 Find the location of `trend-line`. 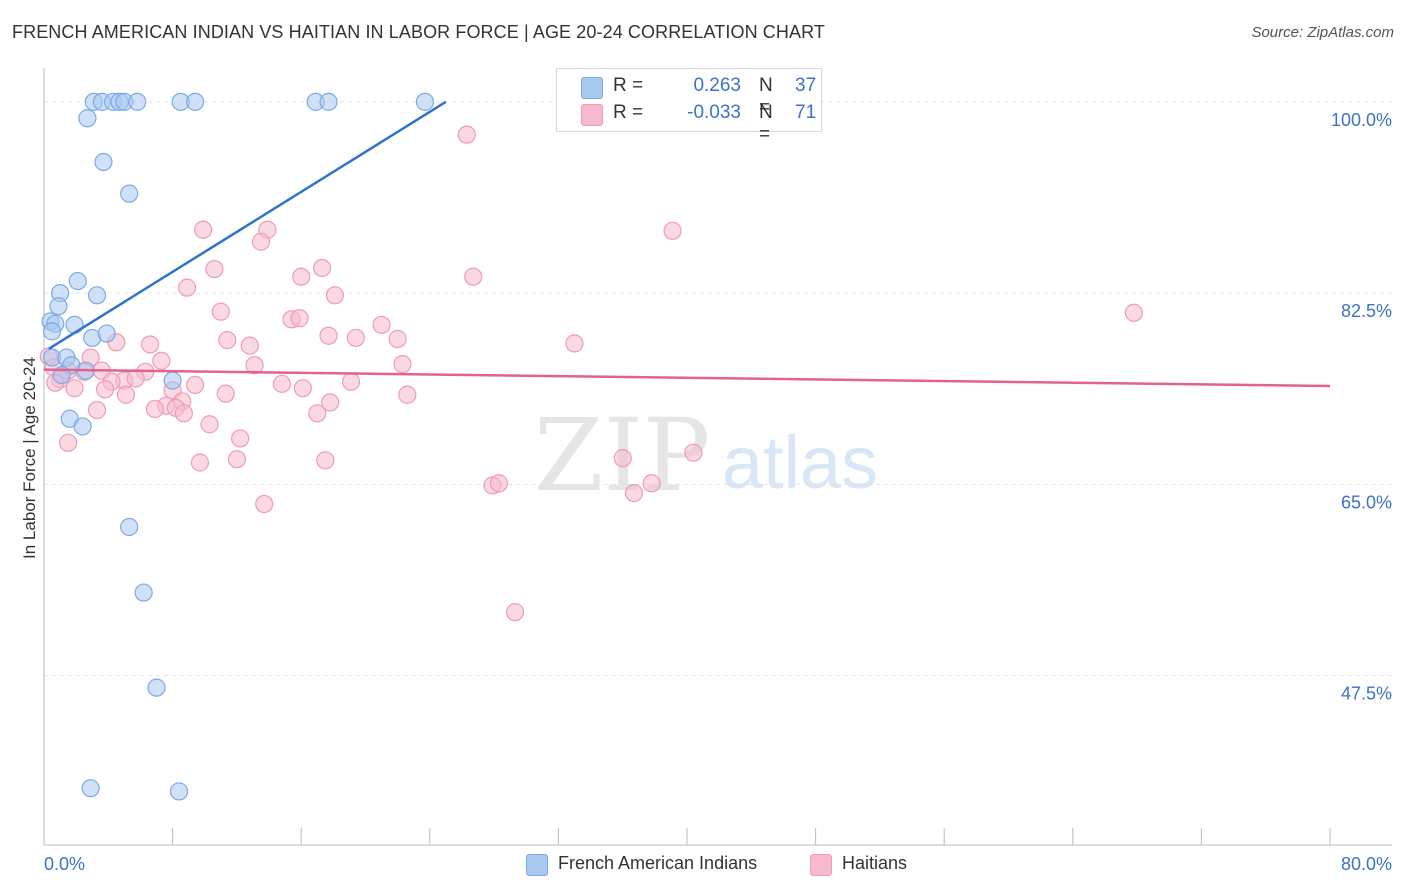

trend-line is located at coordinates (687, 378).